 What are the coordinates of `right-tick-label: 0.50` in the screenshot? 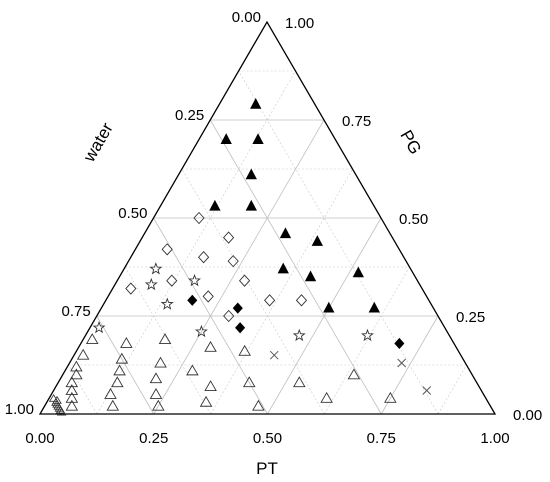 It's located at (413, 219).